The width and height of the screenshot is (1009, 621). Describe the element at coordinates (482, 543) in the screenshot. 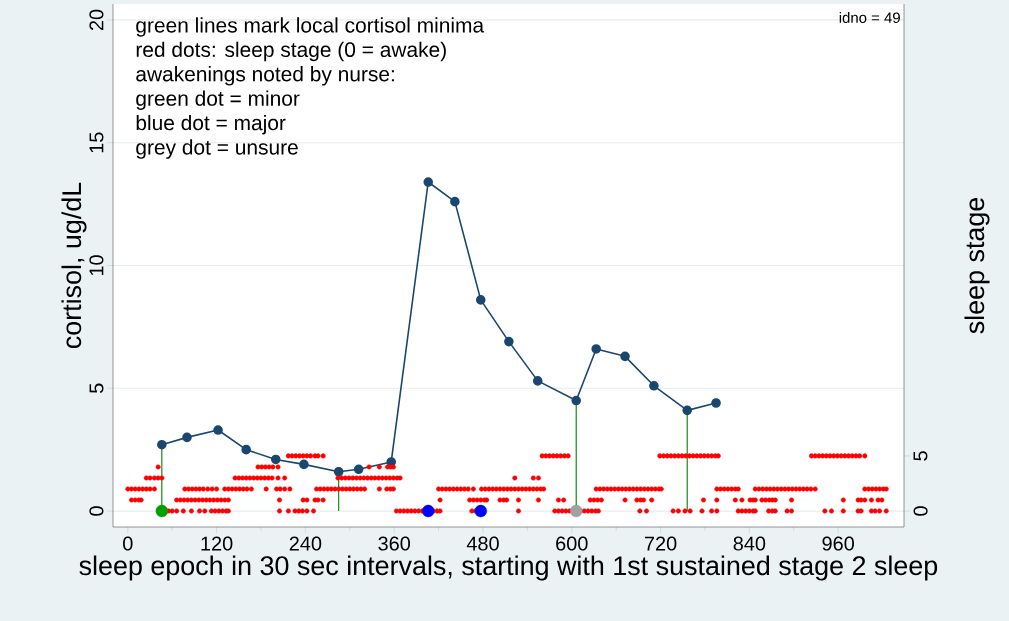

I see `x-tick-label: 480` at that location.